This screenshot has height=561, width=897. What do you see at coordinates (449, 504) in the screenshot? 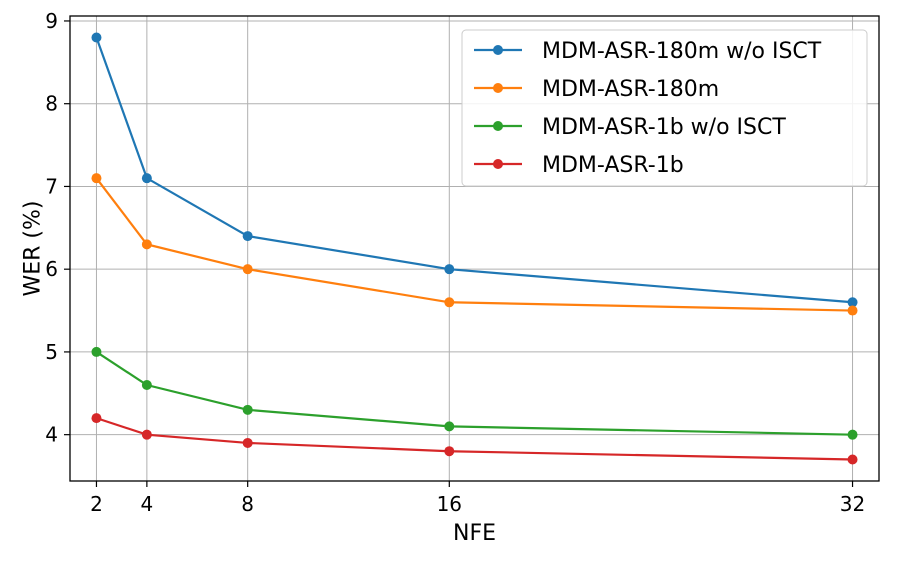
I see `x-tick-label: 16` at bounding box center [449, 504].